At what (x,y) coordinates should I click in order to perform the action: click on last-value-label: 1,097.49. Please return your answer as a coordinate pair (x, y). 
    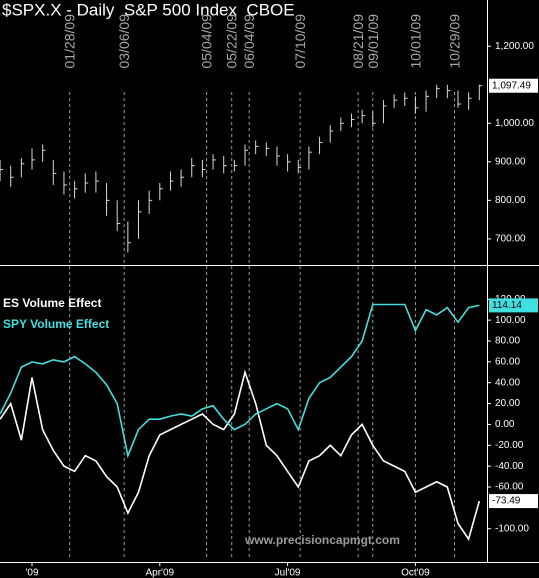
    Looking at the image, I should click on (511, 85).